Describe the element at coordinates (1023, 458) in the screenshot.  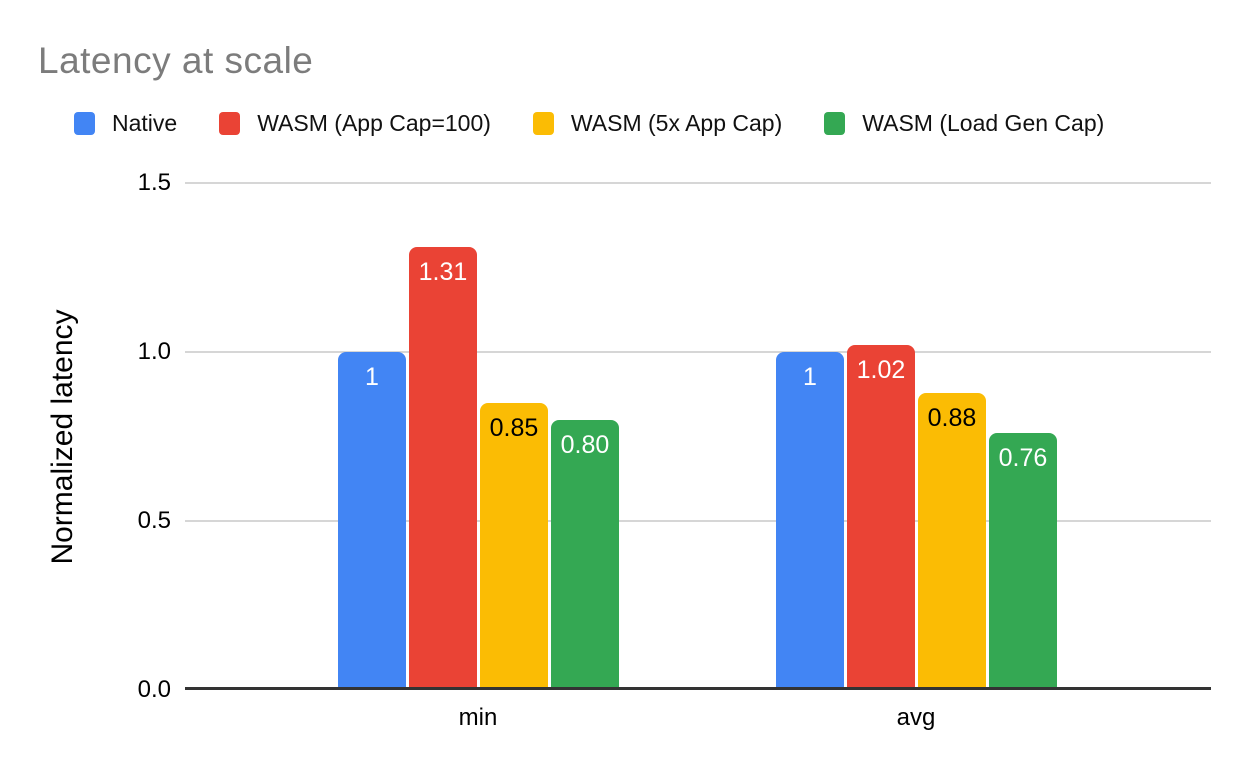
I see `bar-value-label: 0.76` at that location.